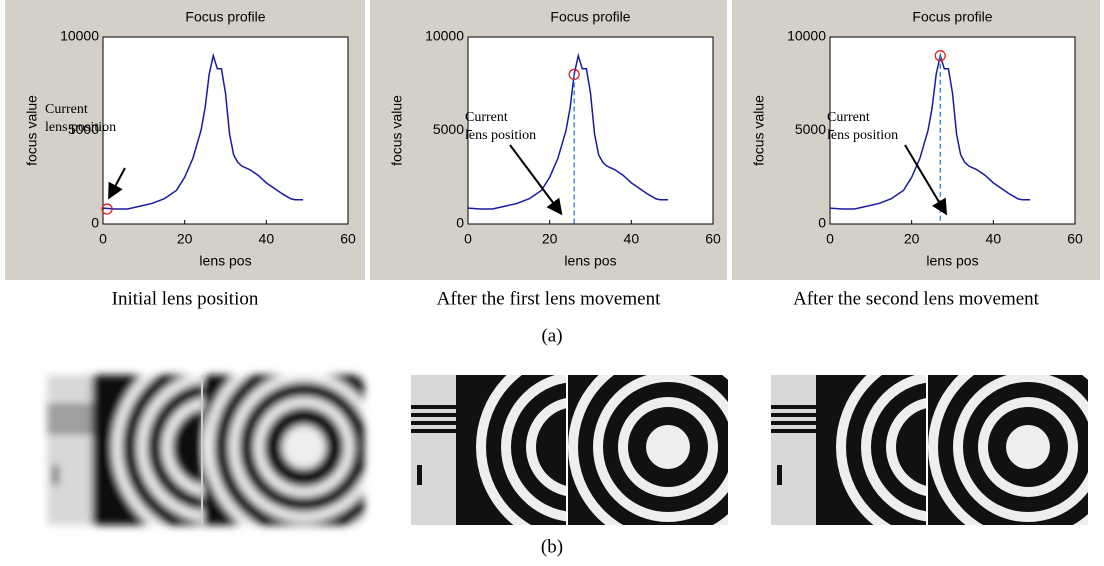  What do you see at coordinates (549, 298) in the screenshot?
I see `caption: After the first lens movement` at bounding box center [549, 298].